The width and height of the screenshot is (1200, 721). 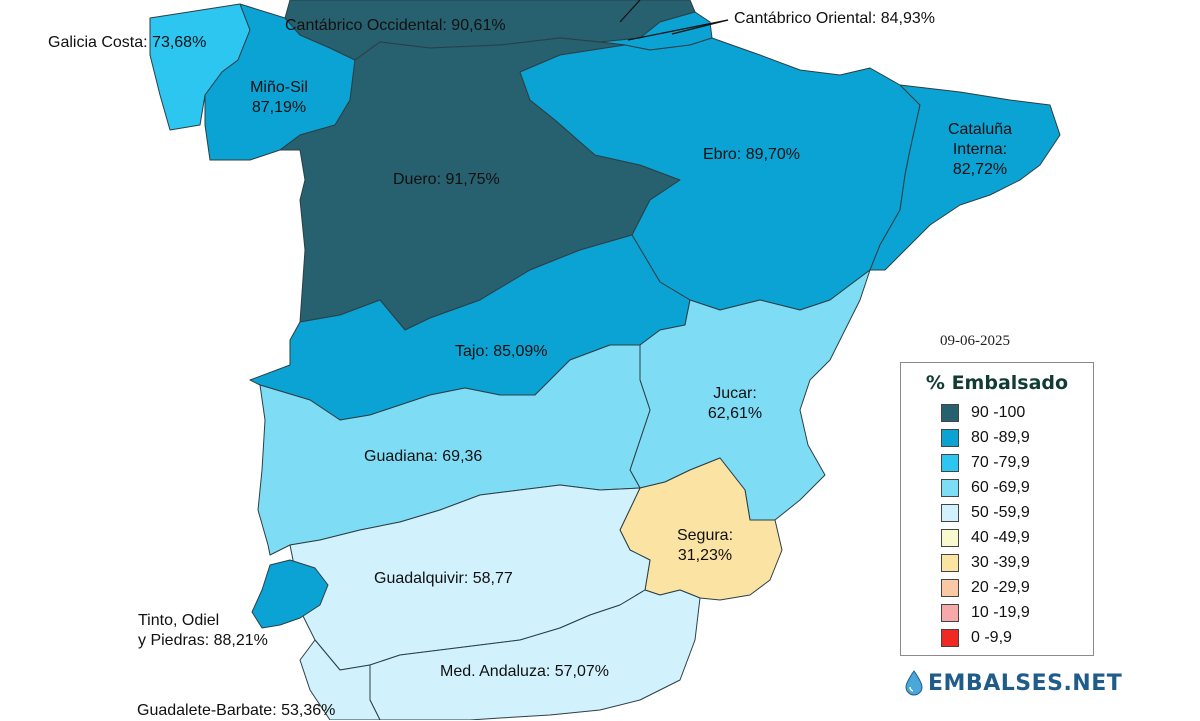 I want to click on legend-item: 90 -100, so click(x=997, y=412).